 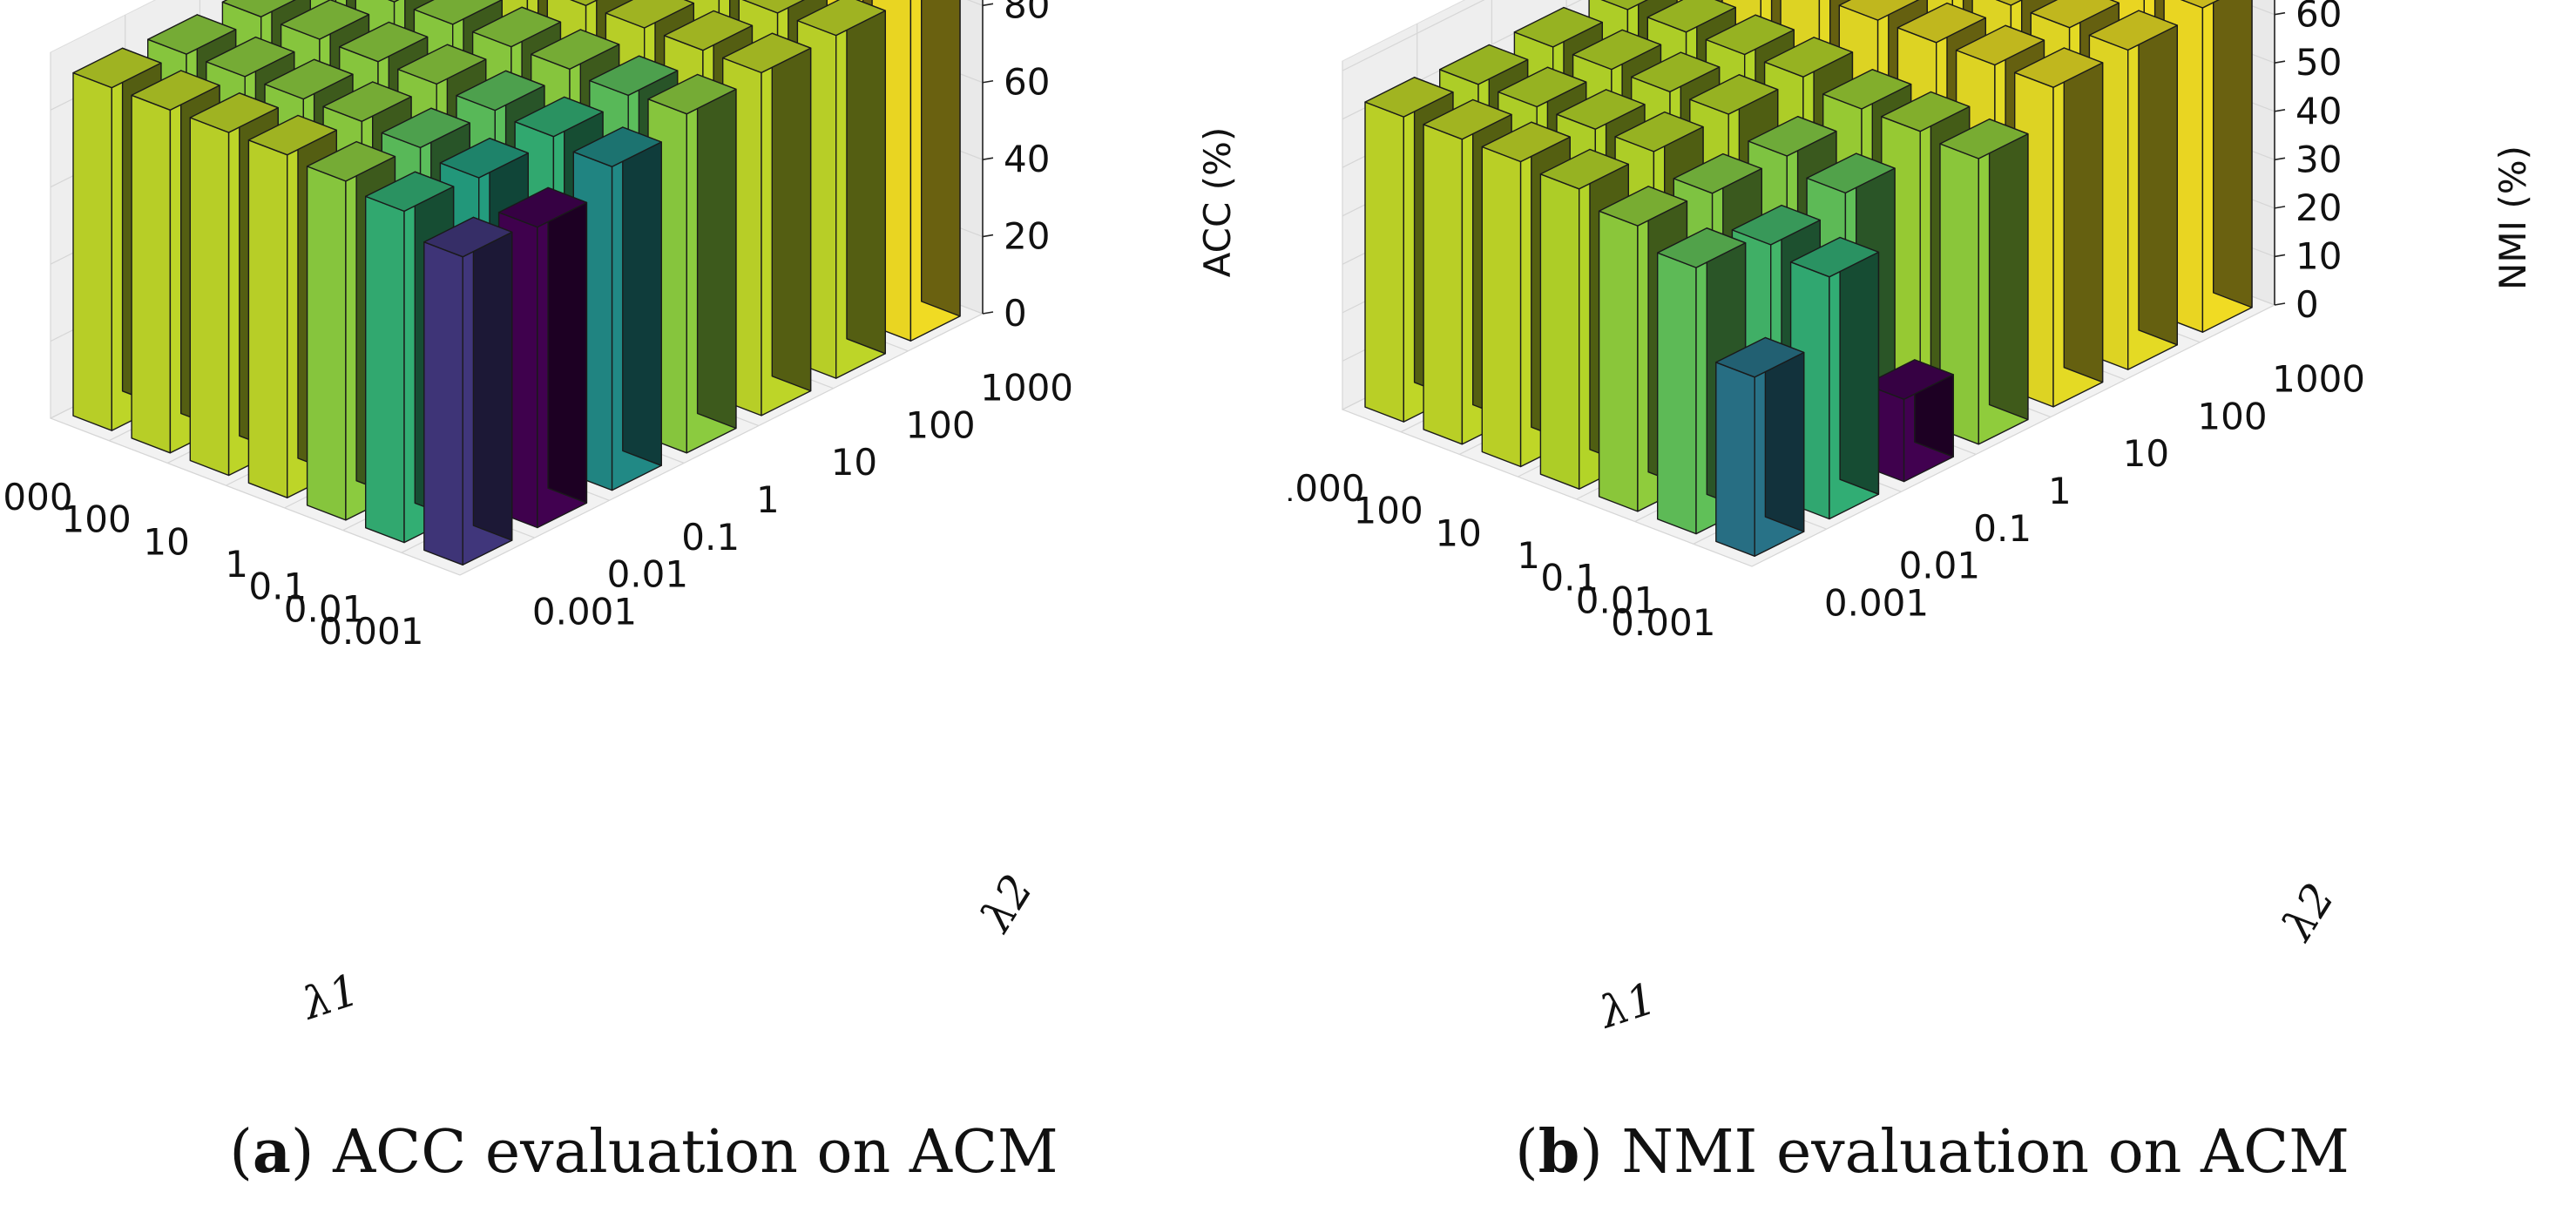 What do you see at coordinates (1027, 83) in the screenshot?
I see `z-tick-label: 60` at bounding box center [1027, 83].